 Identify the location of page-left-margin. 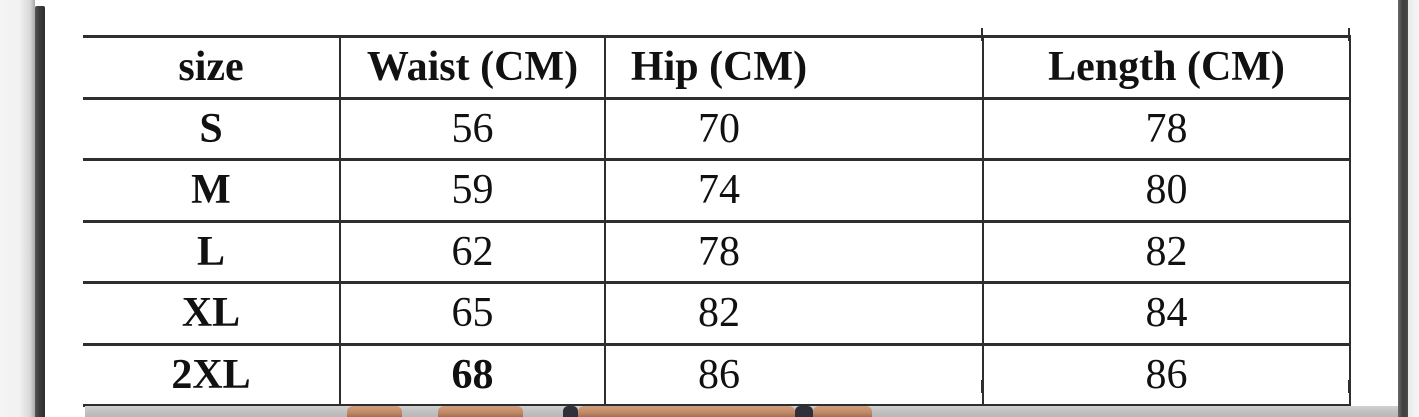
(17, 208).